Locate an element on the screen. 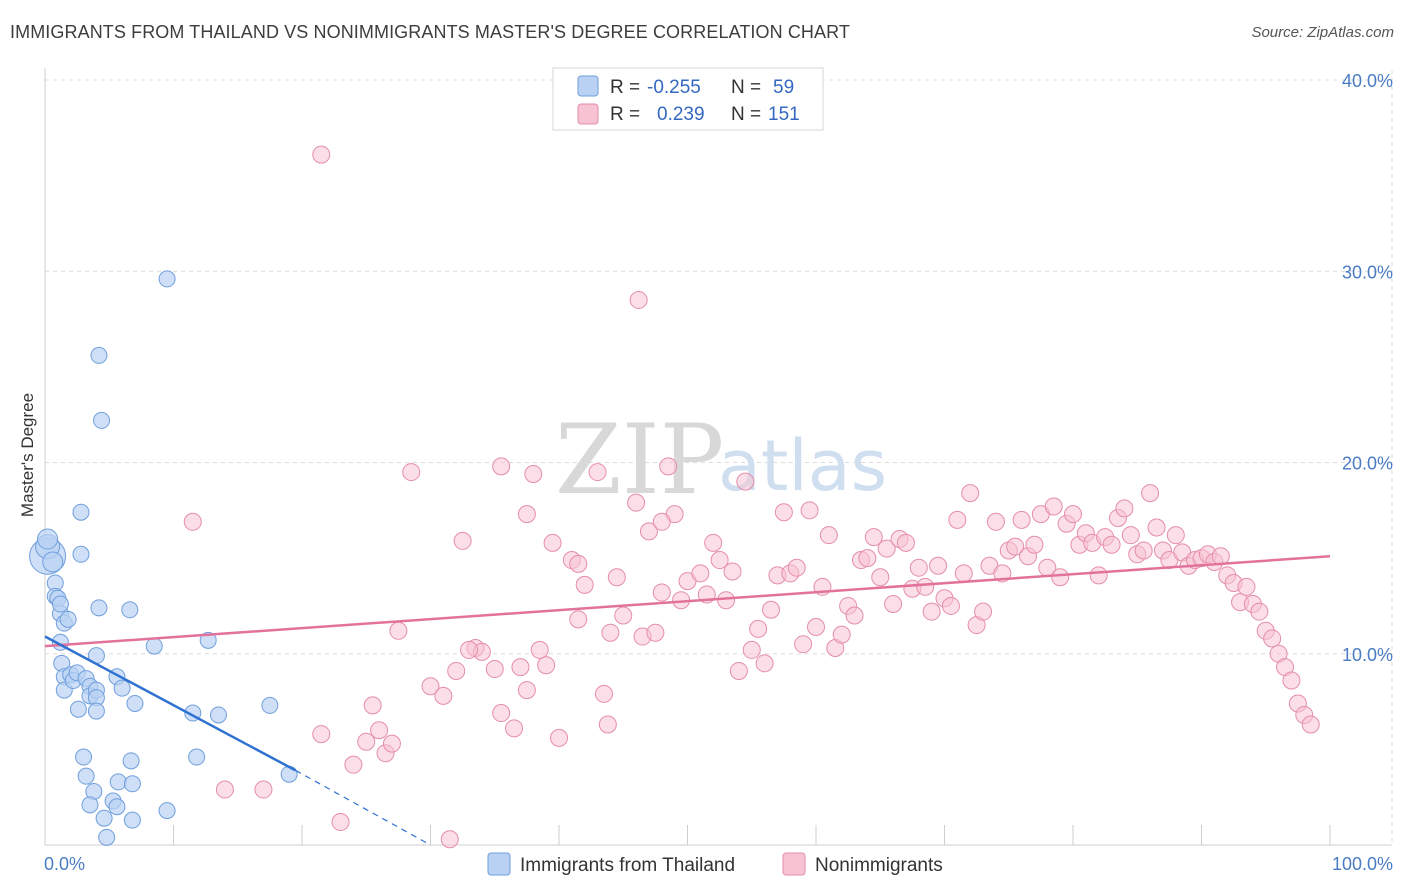  legend-r-label-blue: R = is located at coordinates (625, 87).